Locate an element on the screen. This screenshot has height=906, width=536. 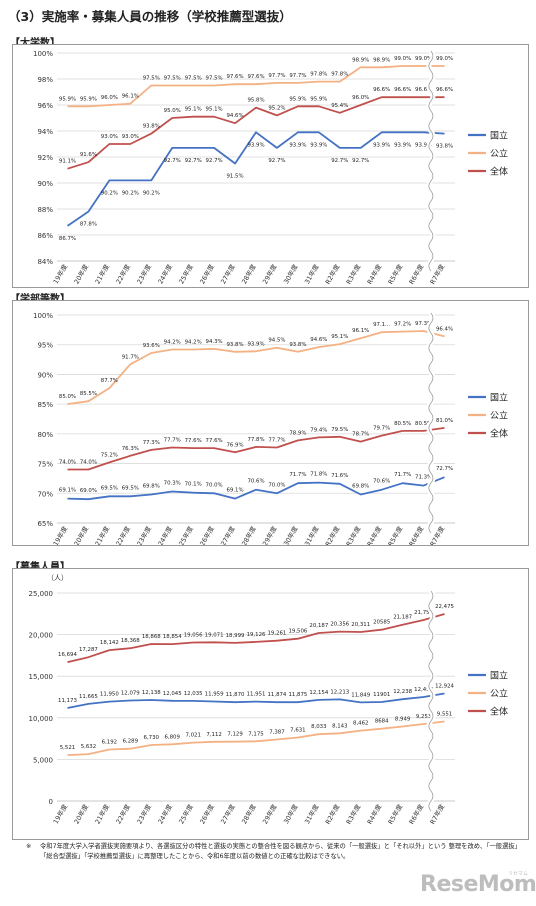
data-label: 20,311 is located at coordinates (360, 625).